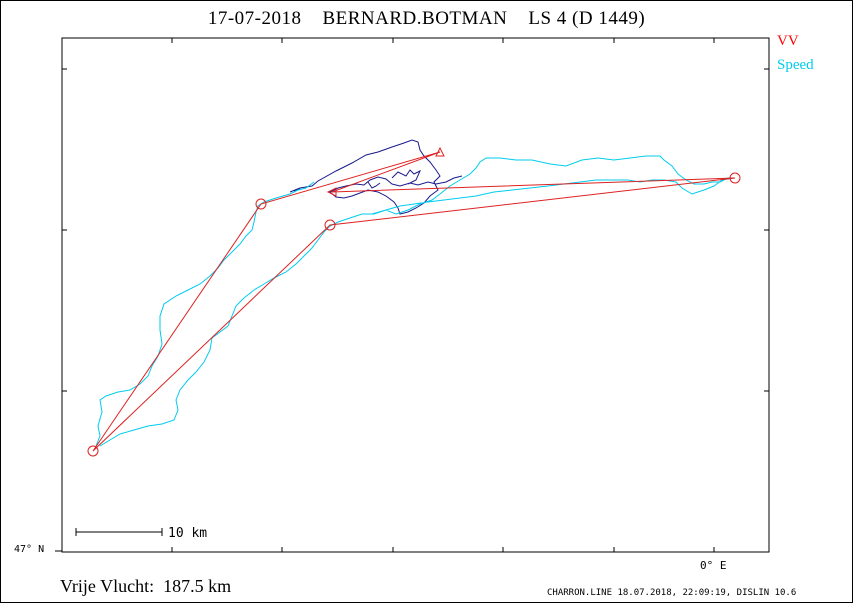  I want to click on track-secondary, so click(376, 177).